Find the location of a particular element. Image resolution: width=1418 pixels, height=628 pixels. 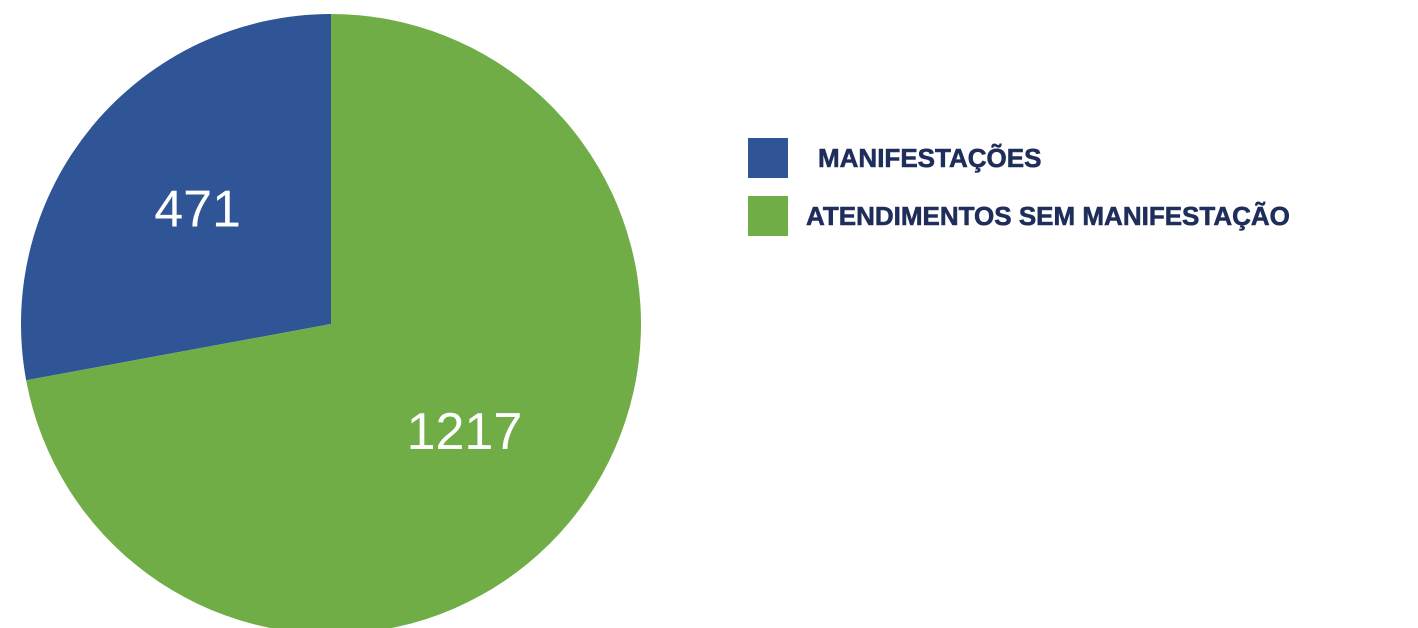

data-label: 471 is located at coordinates (197, 210).